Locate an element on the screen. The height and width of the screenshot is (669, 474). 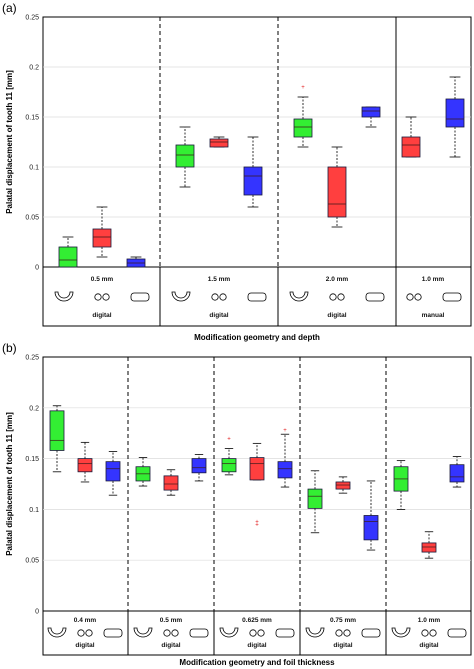
group-label: 2.0 mm is located at coordinates (337, 279).